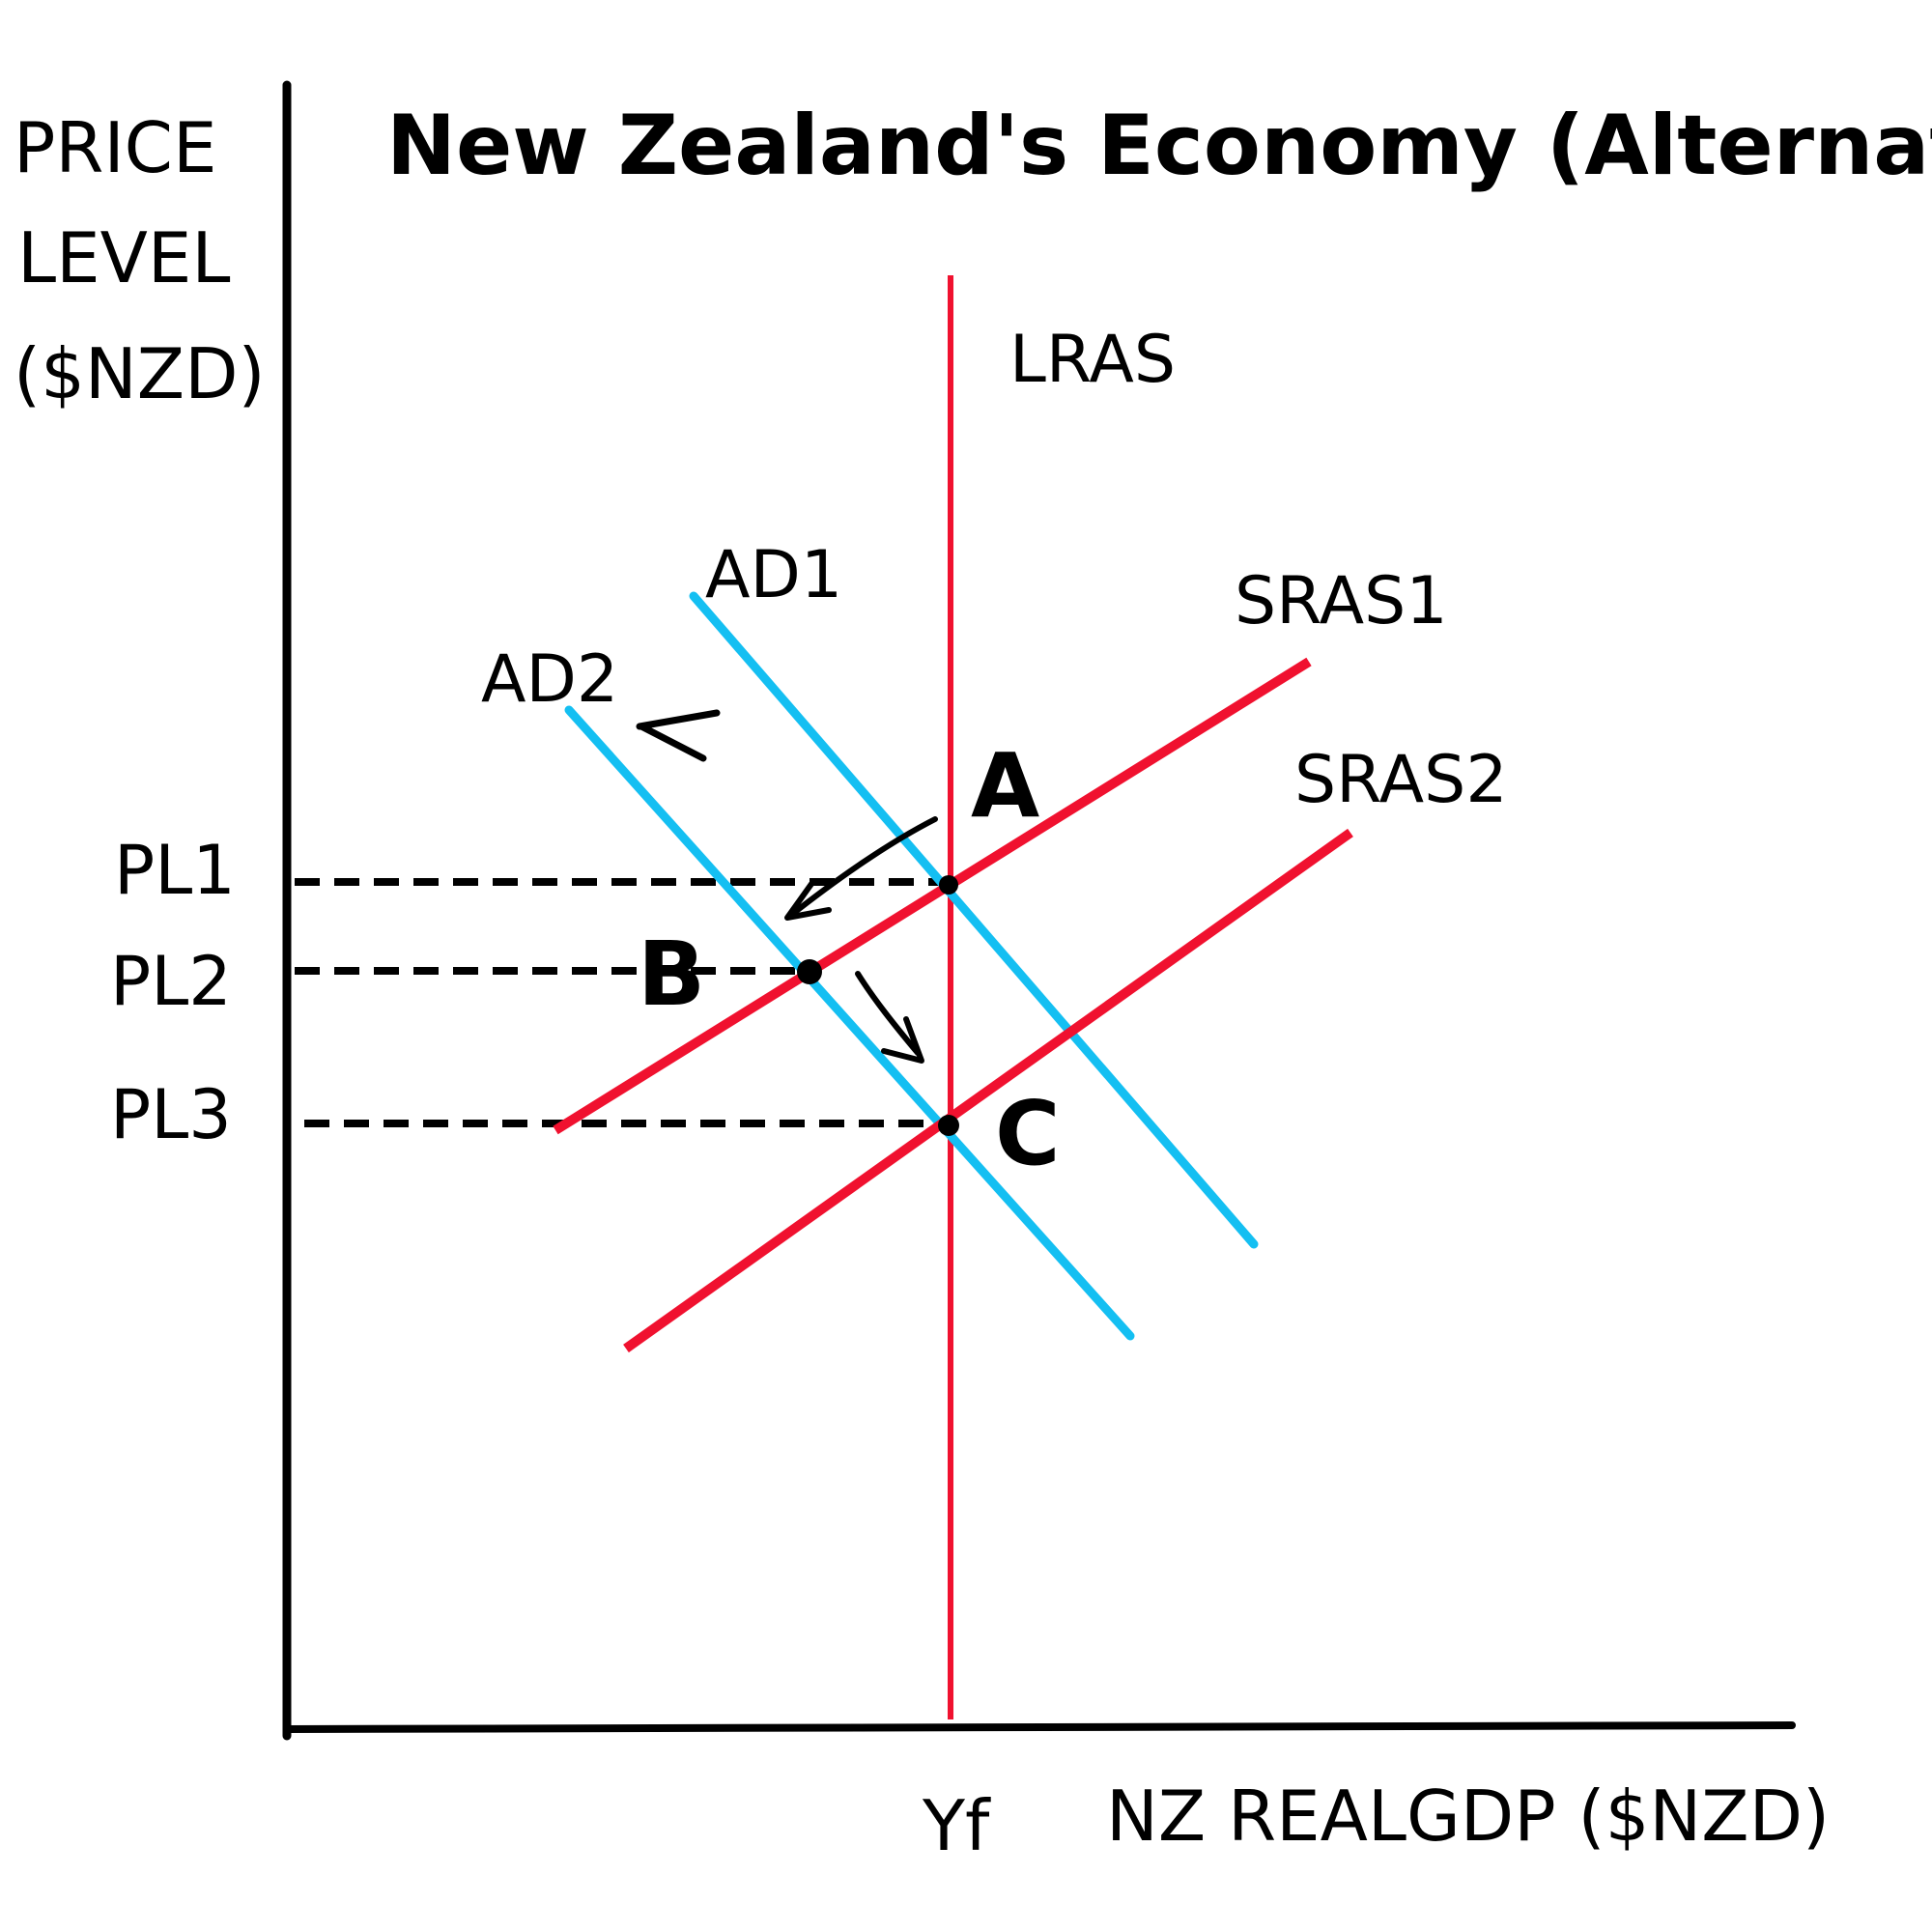 The width and height of the screenshot is (1932, 1932). Describe the element at coordinates (861, 868) in the screenshot. I see `a-to-b-arrow-icon` at that location.